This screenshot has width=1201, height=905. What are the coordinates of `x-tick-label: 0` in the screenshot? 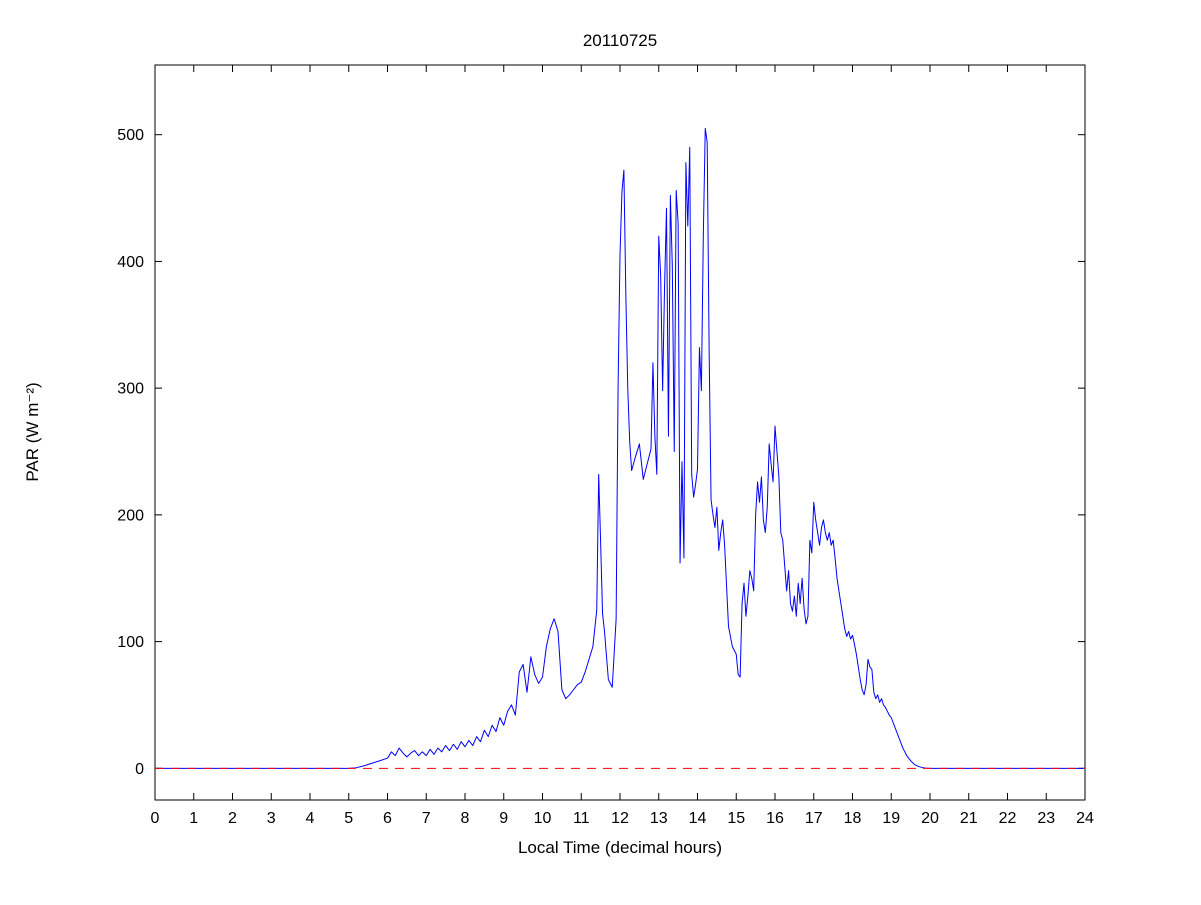 It's located at (155, 818).